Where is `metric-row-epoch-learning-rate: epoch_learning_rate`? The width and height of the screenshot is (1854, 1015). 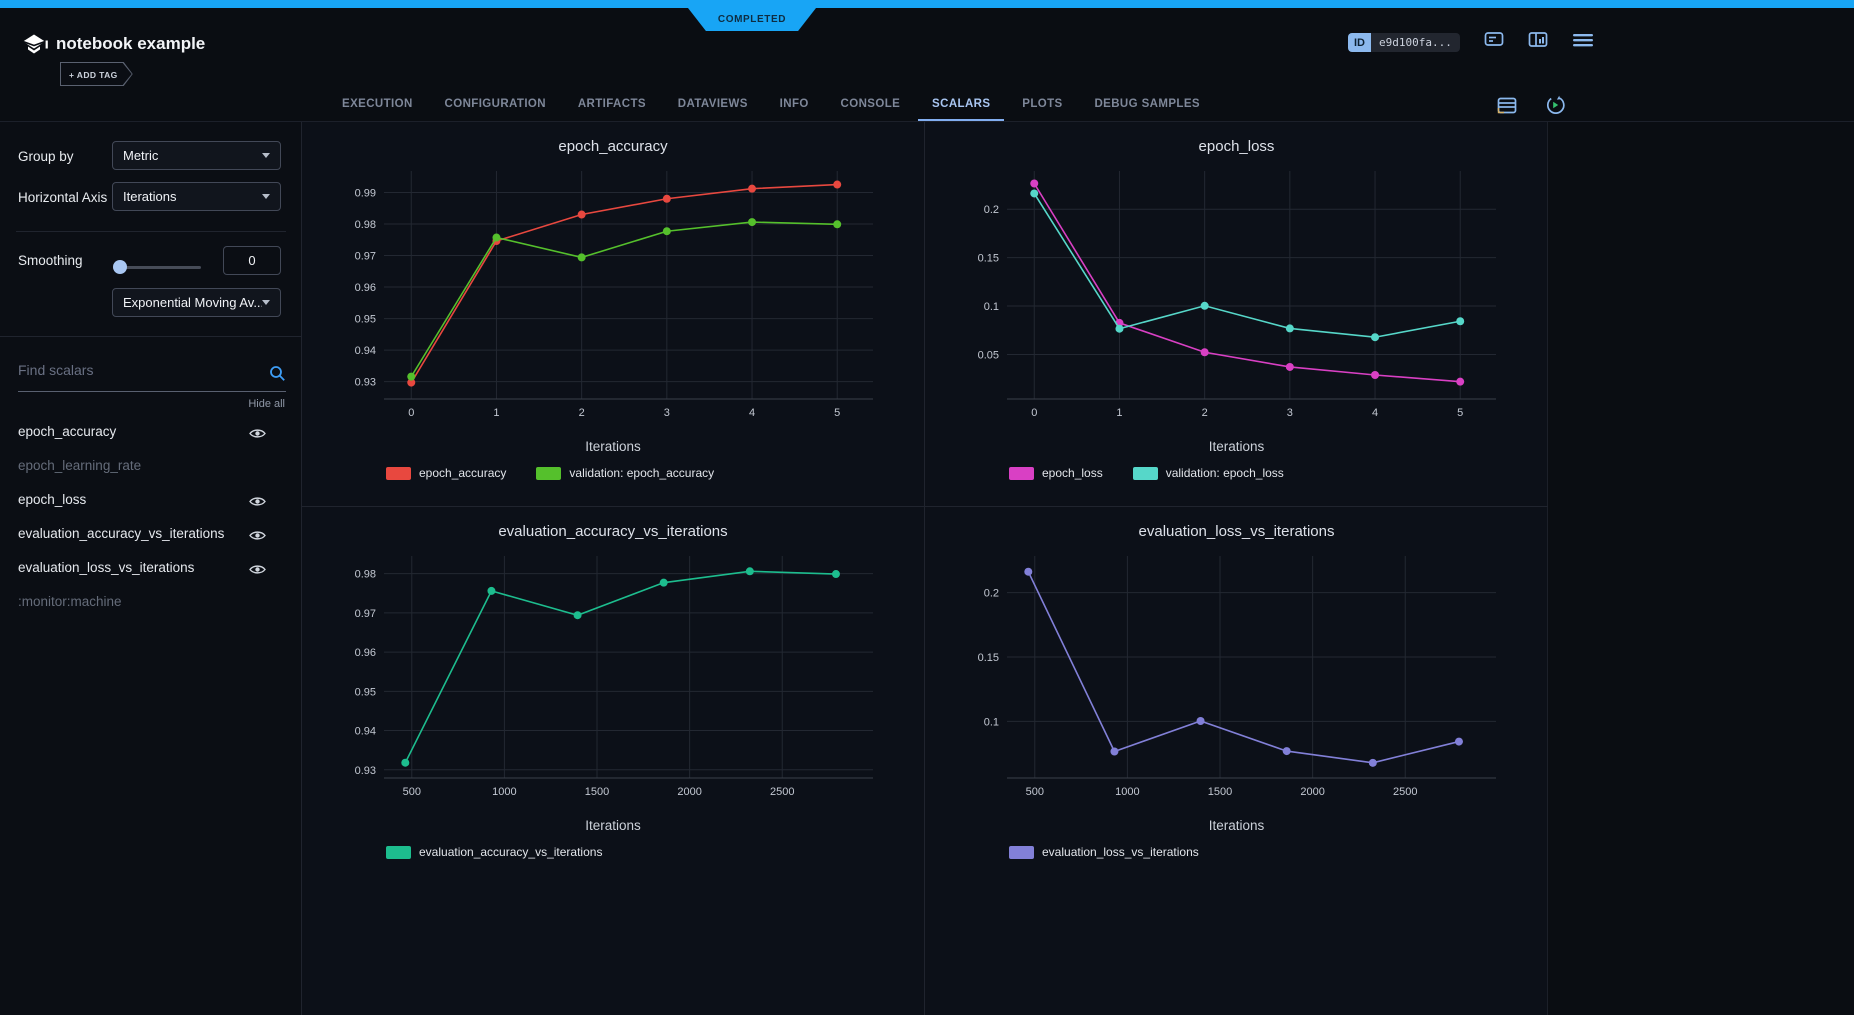 metric-row-epoch-learning-rate: epoch_learning_rate is located at coordinates (80, 465).